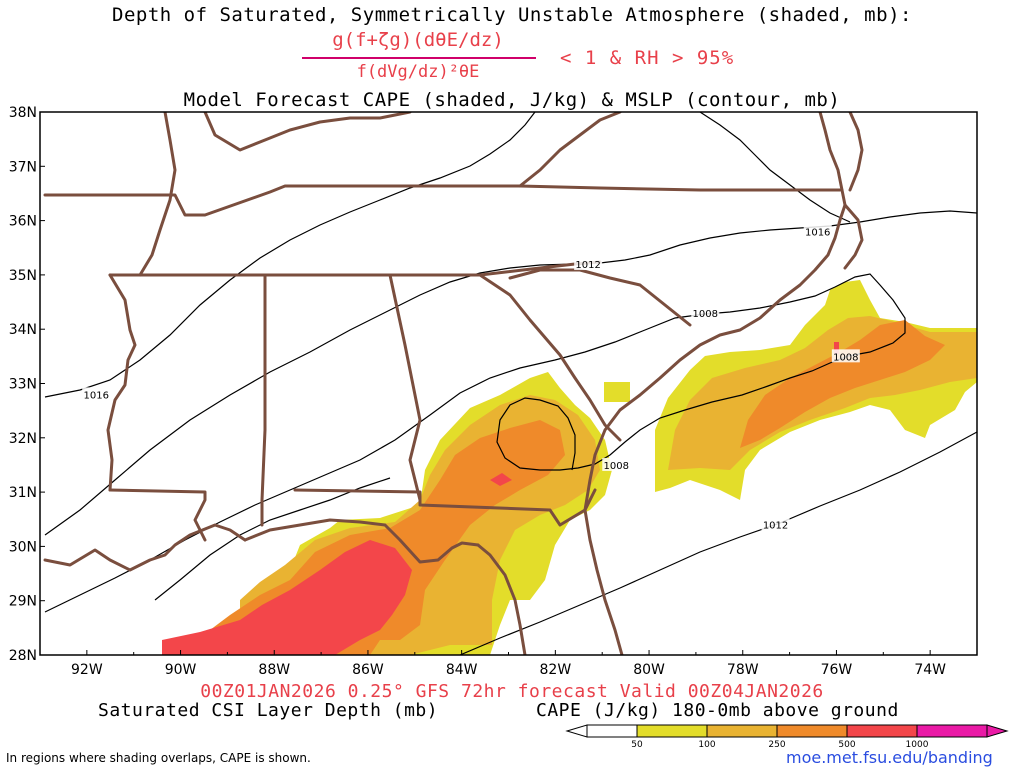 This screenshot has height=768, width=1024. I want to click on border-tn-nc-south, so click(355, 268).